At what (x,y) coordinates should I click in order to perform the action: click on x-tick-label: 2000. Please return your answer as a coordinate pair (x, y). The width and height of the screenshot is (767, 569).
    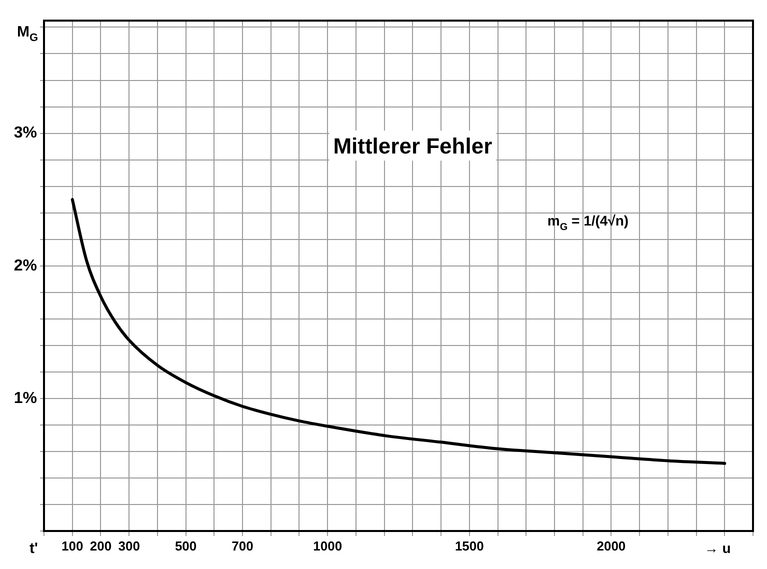
    Looking at the image, I should click on (611, 546).